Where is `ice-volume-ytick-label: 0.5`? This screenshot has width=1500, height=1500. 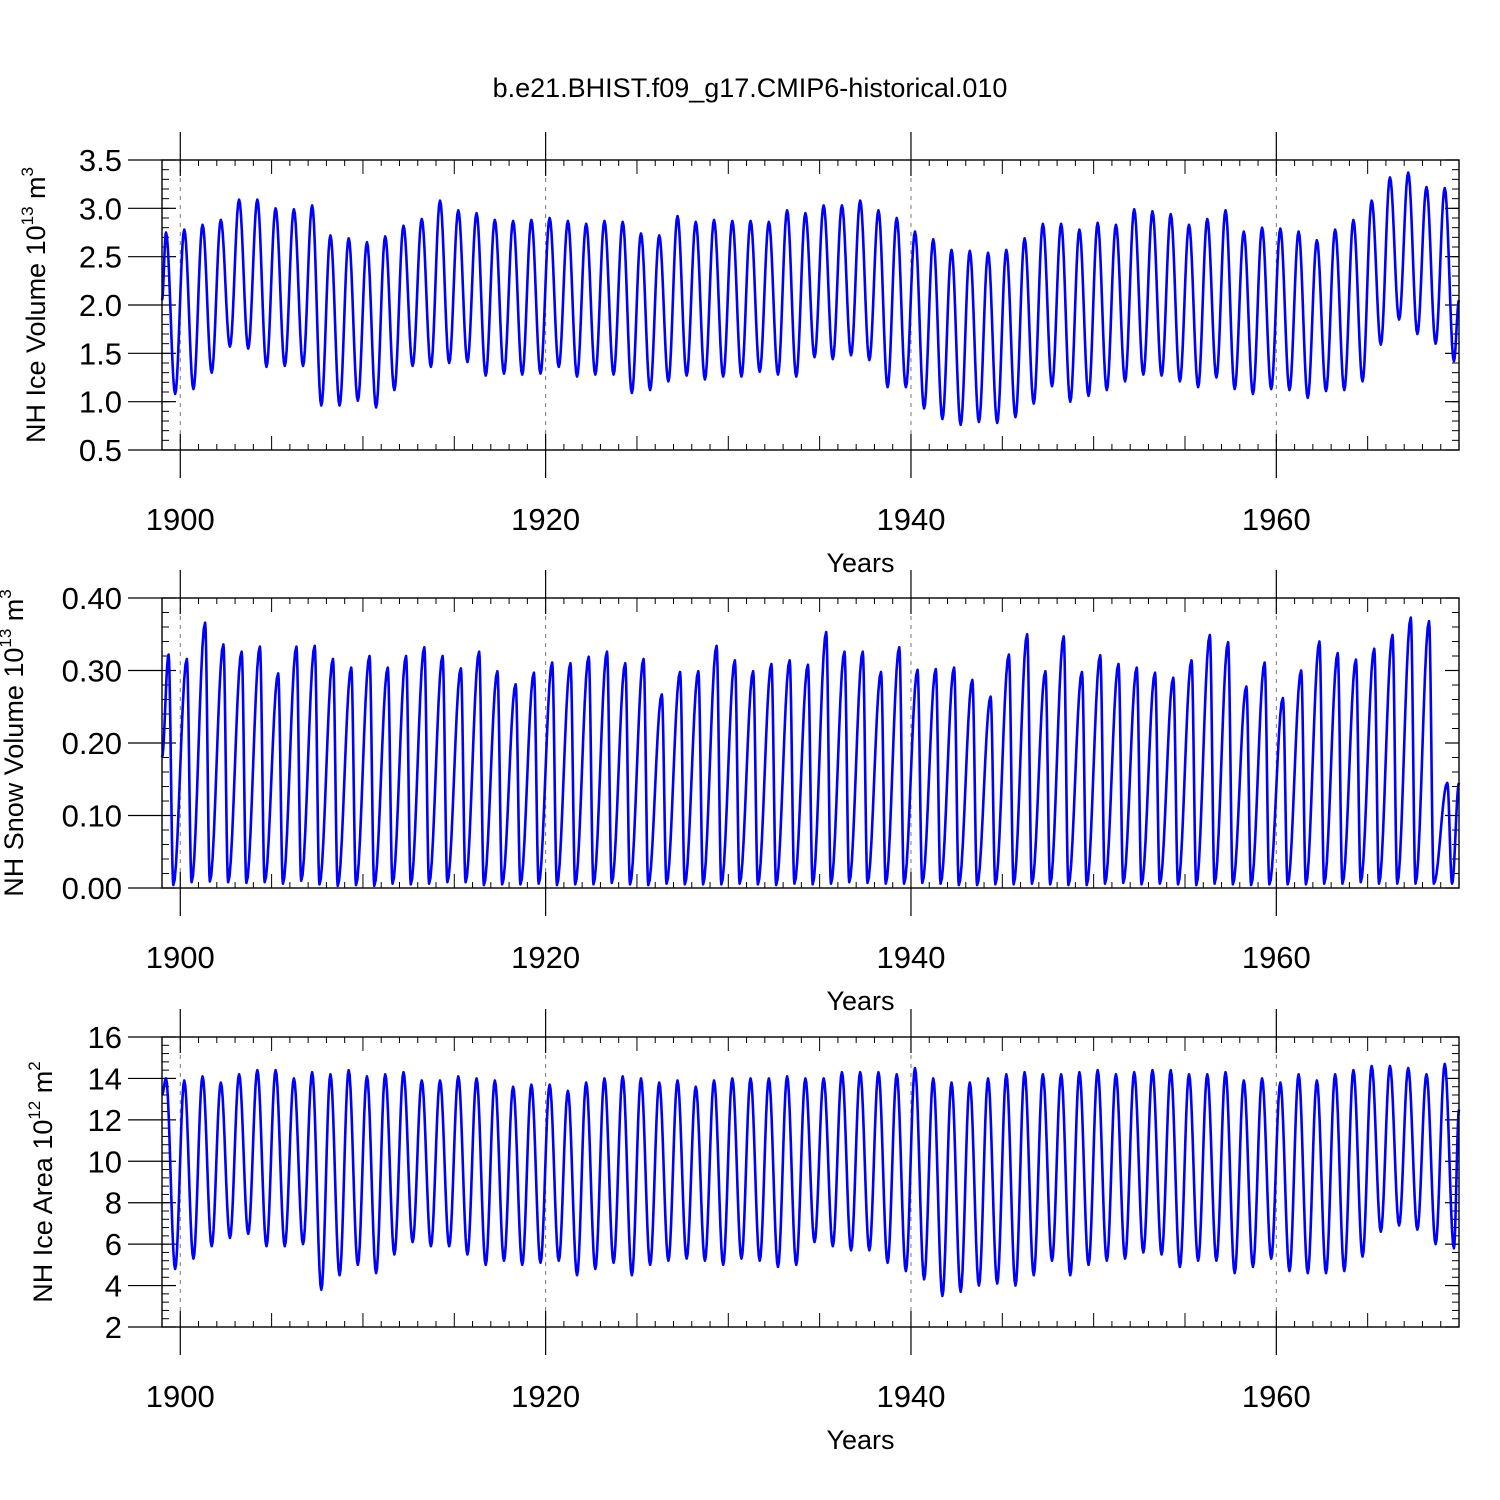 ice-volume-ytick-label: 0.5 is located at coordinates (100, 450).